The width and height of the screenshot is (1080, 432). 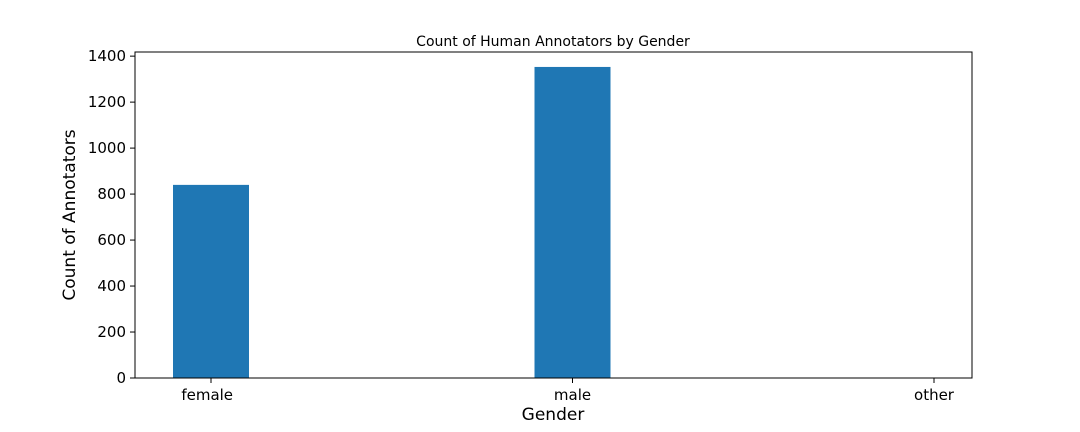 I want to click on y-tick-label: 800, so click(x=111, y=194).